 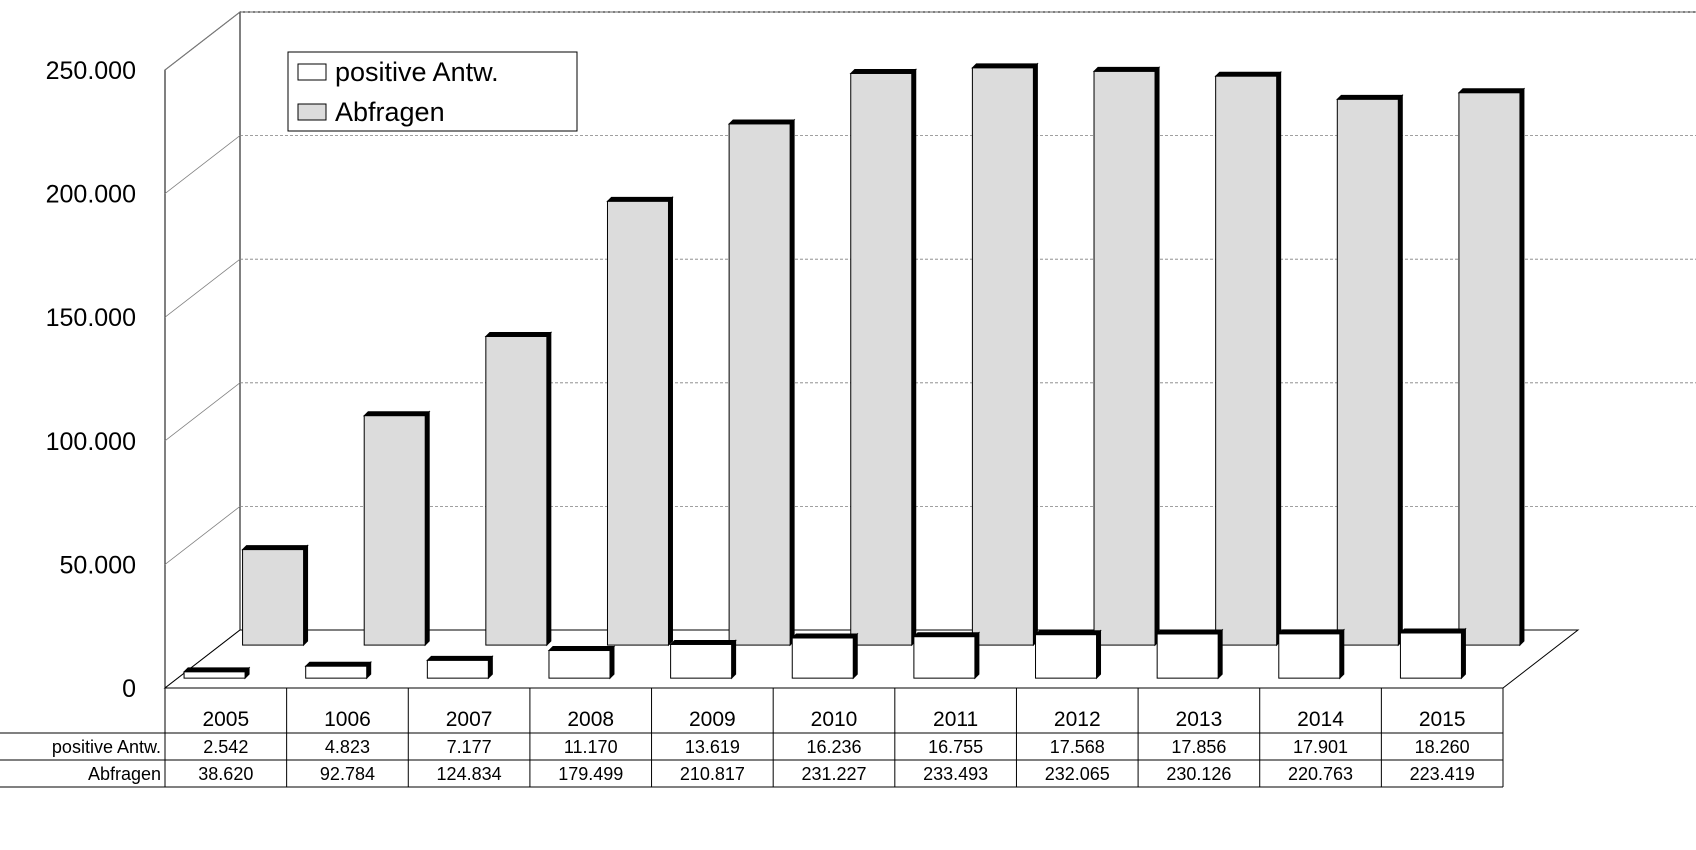 I want to click on x-category-label: 2005, so click(x=225, y=719).